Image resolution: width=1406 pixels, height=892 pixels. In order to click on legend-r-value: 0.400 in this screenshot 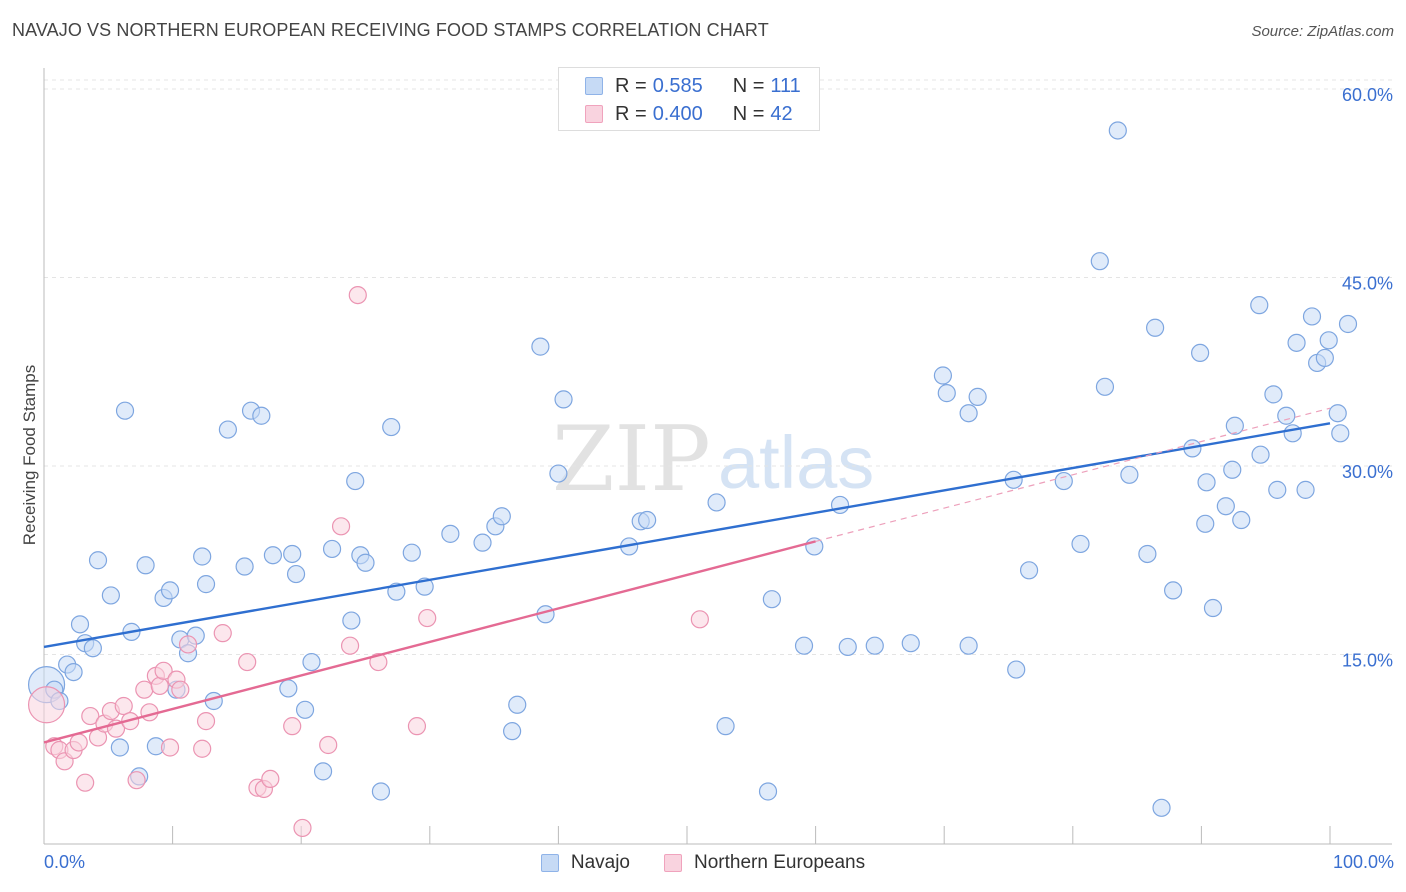, I will do `click(677, 113)`.